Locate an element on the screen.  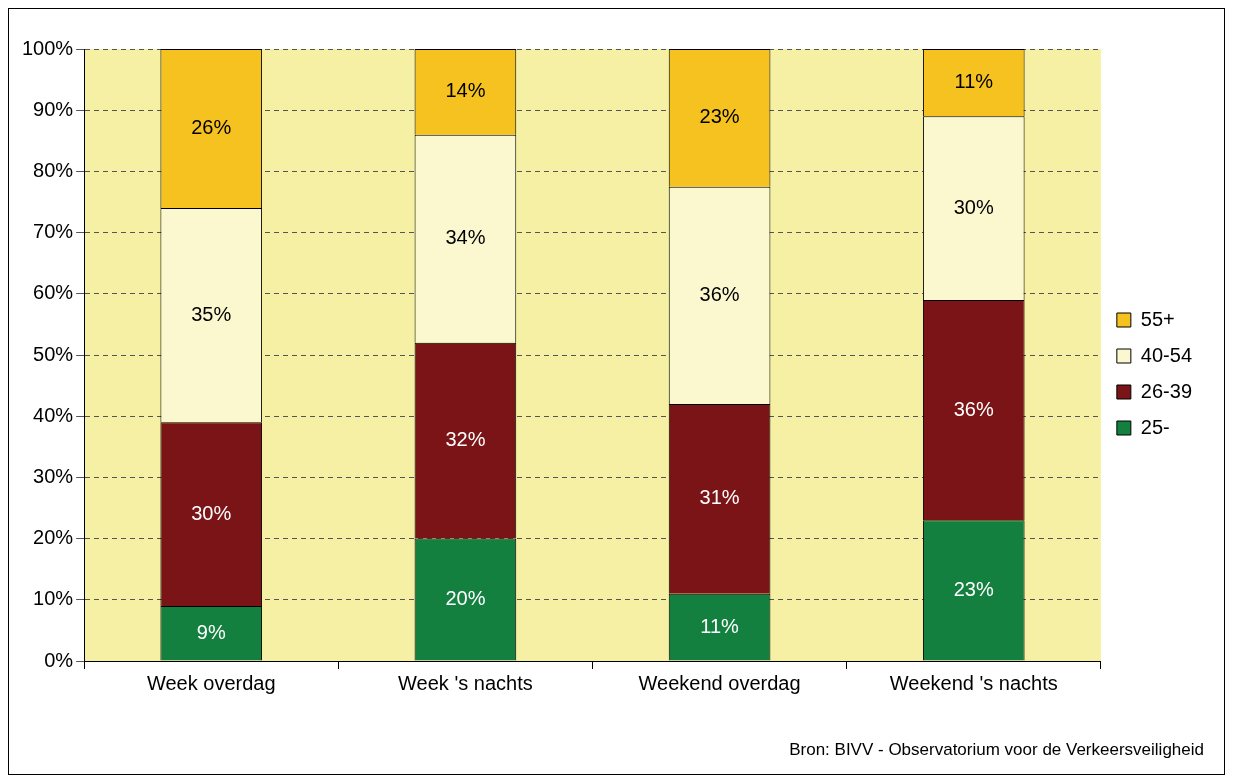
legend-label: 26-39 is located at coordinates (1166, 390).